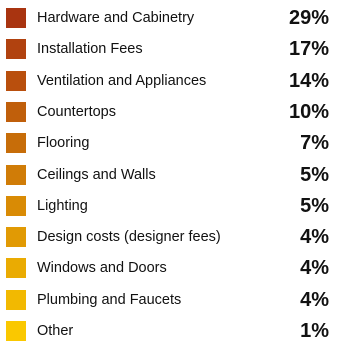 The height and width of the screenshot is (349, 343). What do you see at coordinates (171, 114) in the screenshot?
I see `legend-row: Countertops 10%` at bounding box center [171, 114].